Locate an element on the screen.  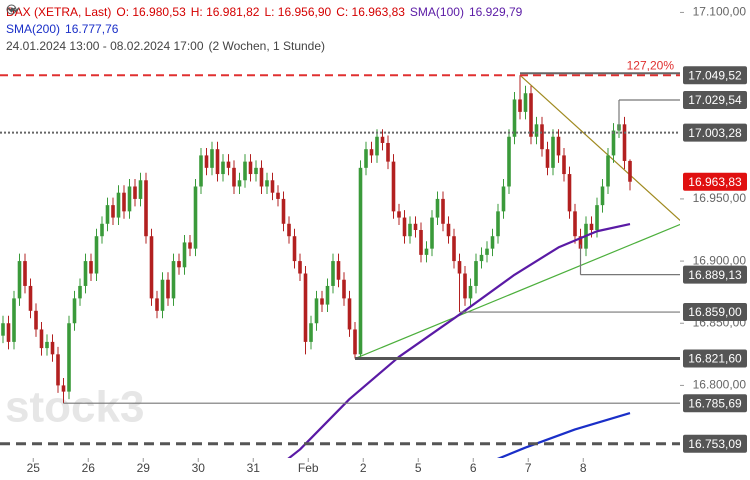
sma-line is located at coordinates (563, 435).